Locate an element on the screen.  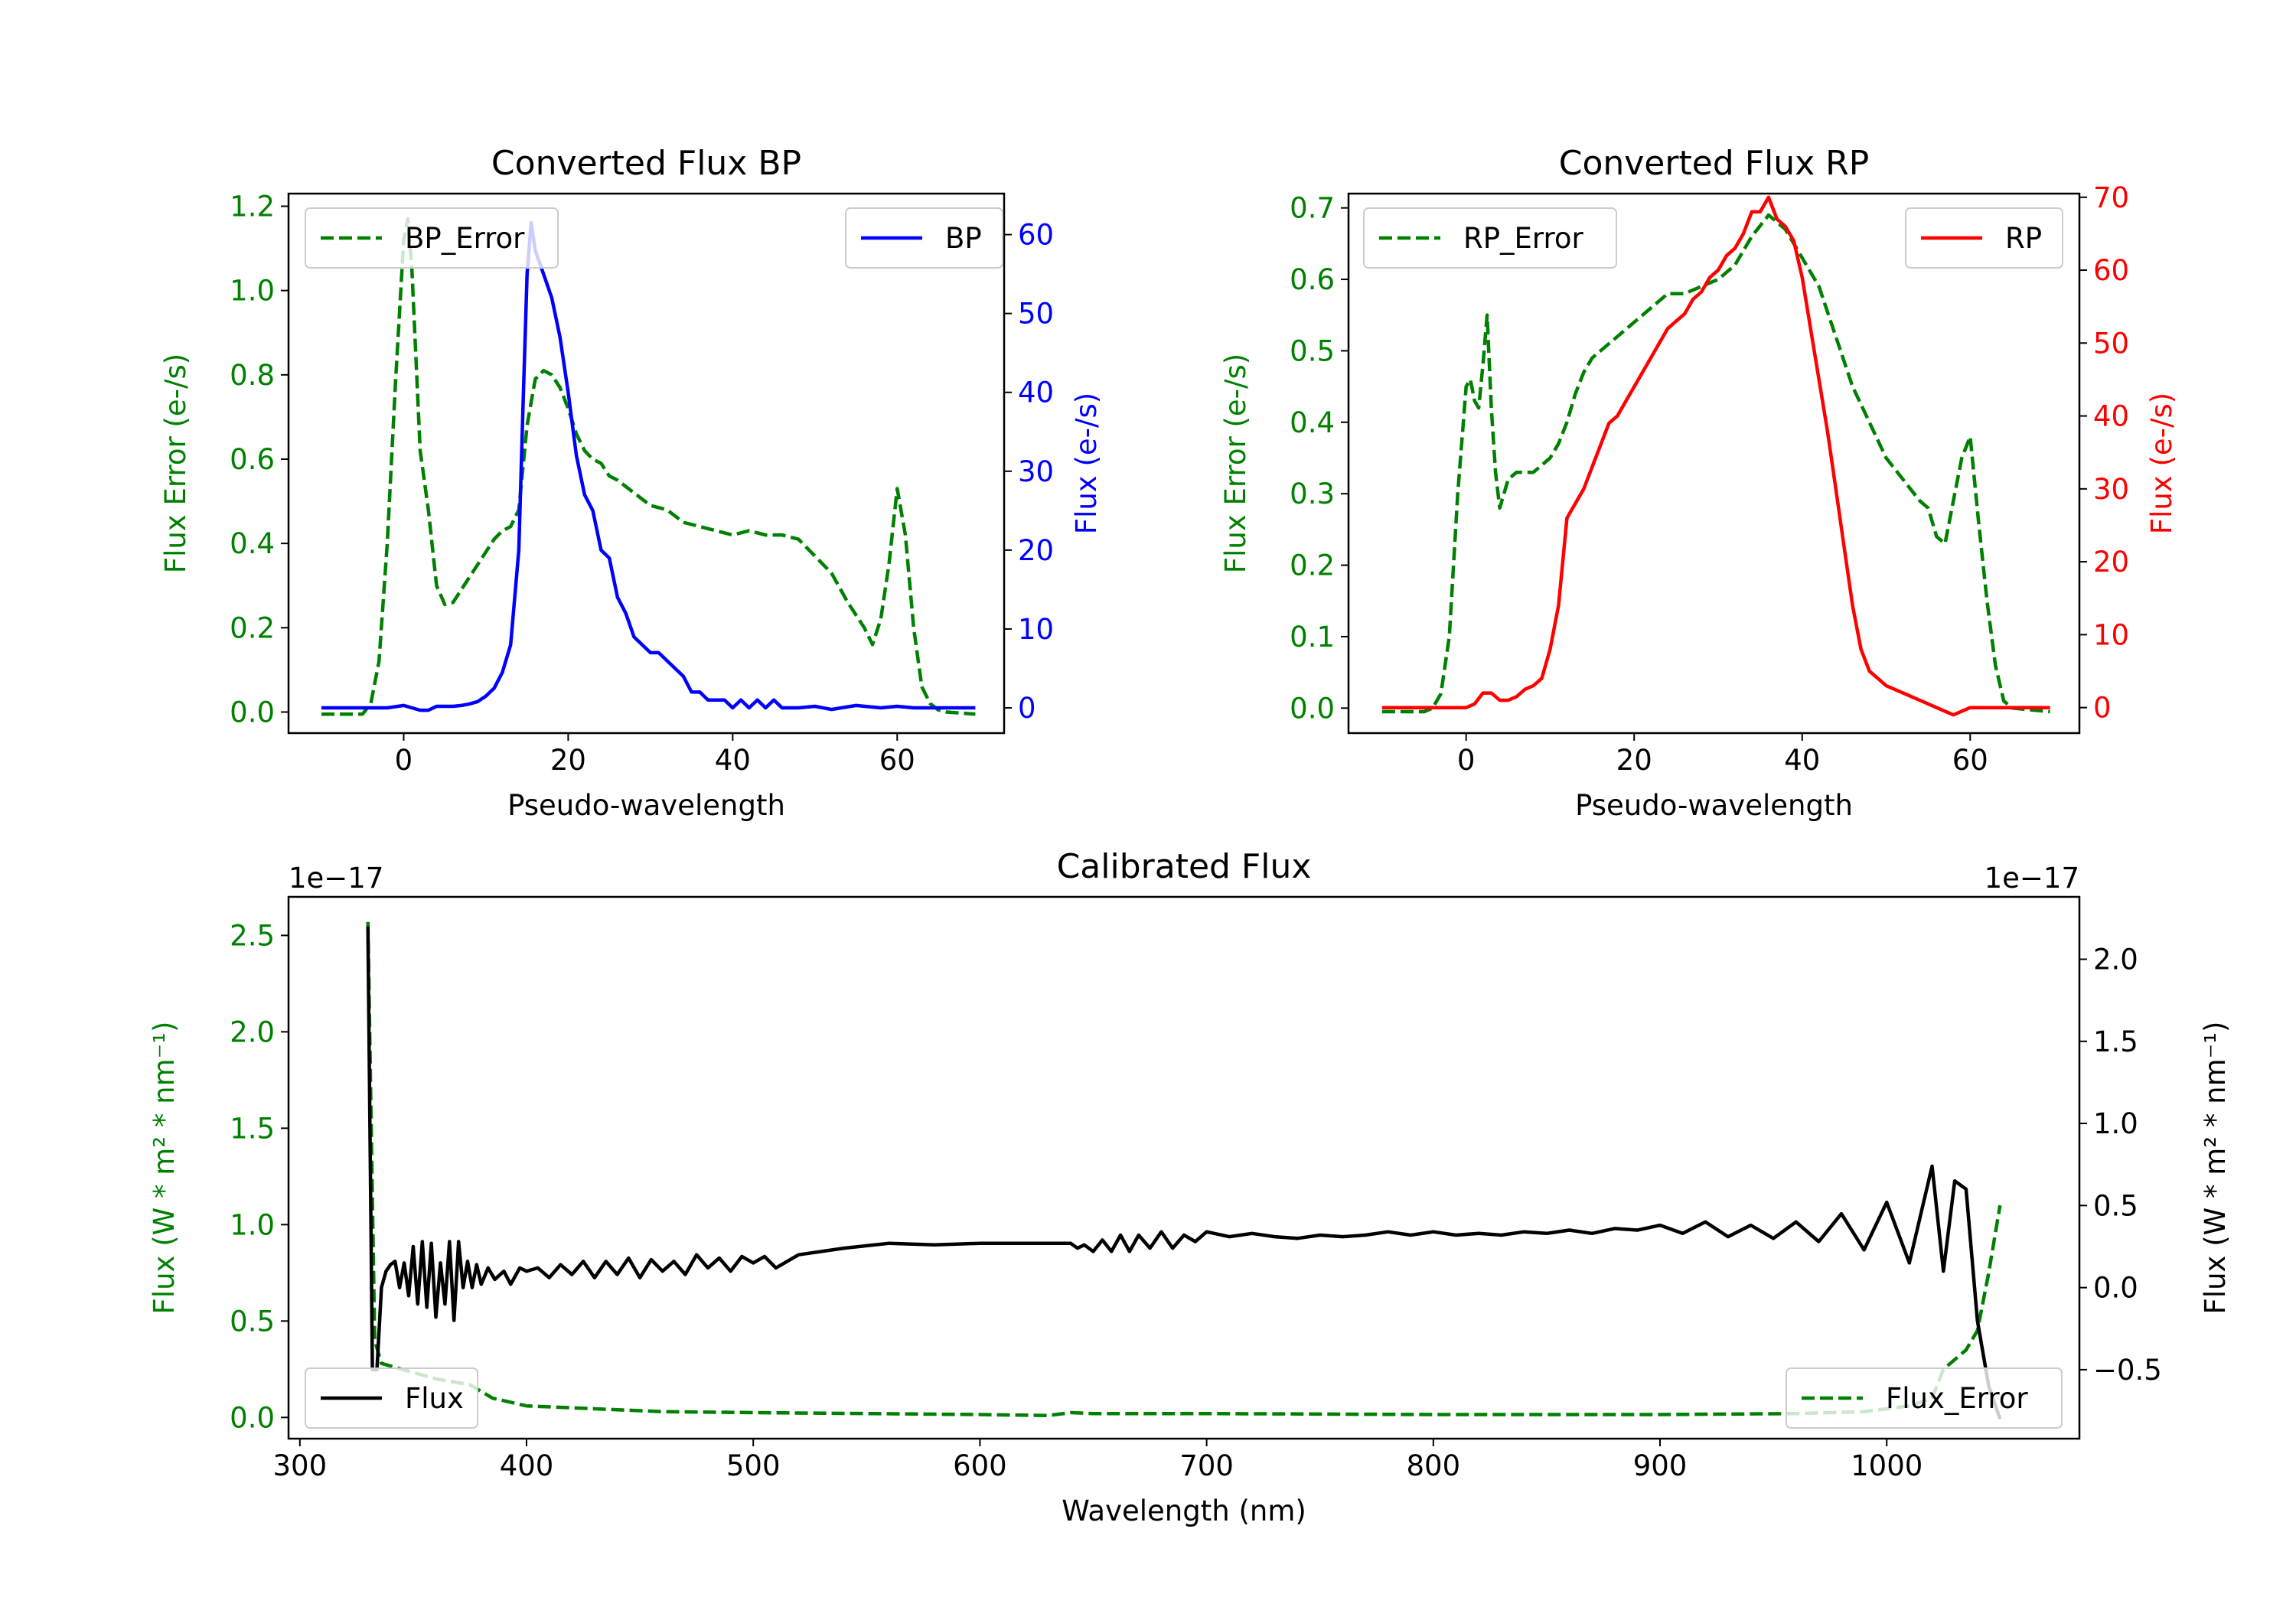
y-left-tick-label: 0.1 is located at coordinates (1312, 637).